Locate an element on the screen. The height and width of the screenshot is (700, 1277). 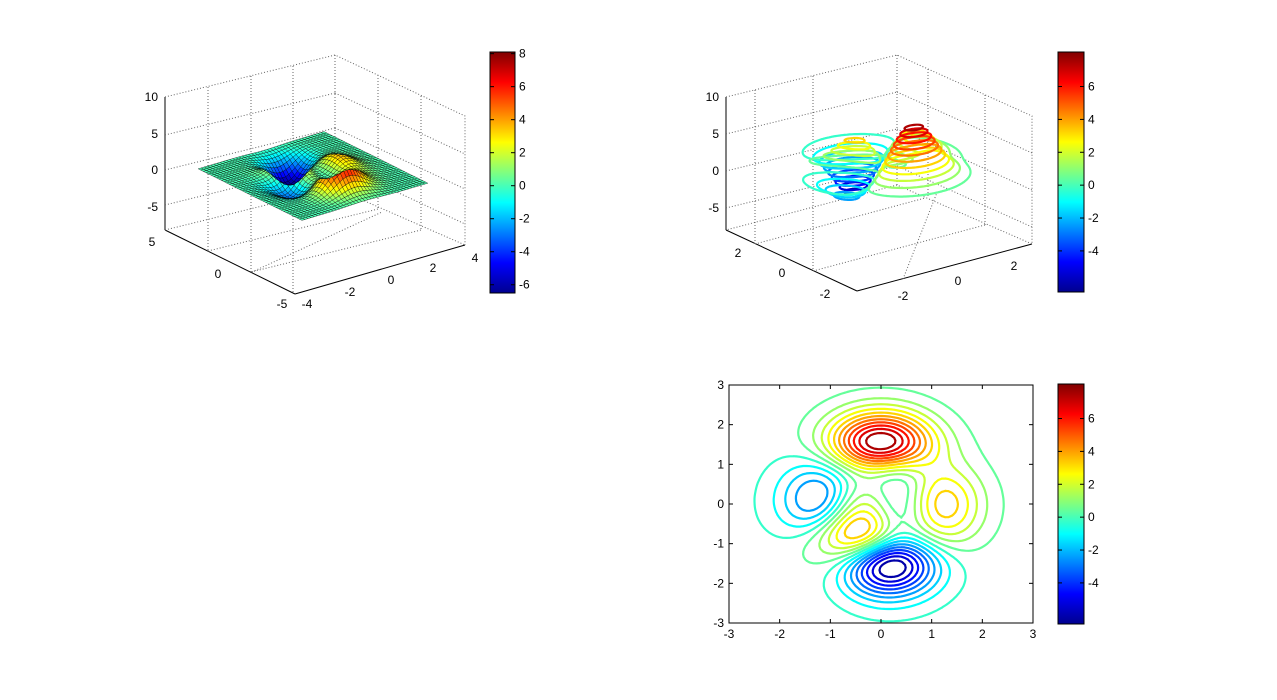
colorbar-tick-label: 8 is located at coordinates (522, 54).